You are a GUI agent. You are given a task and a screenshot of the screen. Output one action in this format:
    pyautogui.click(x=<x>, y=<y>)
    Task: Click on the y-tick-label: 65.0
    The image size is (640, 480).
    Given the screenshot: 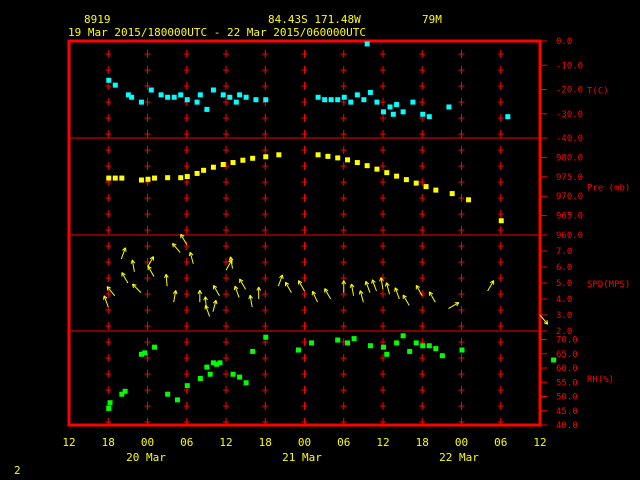 What is the action you would take?
    pyautogui.click(x=567, y=355)
    